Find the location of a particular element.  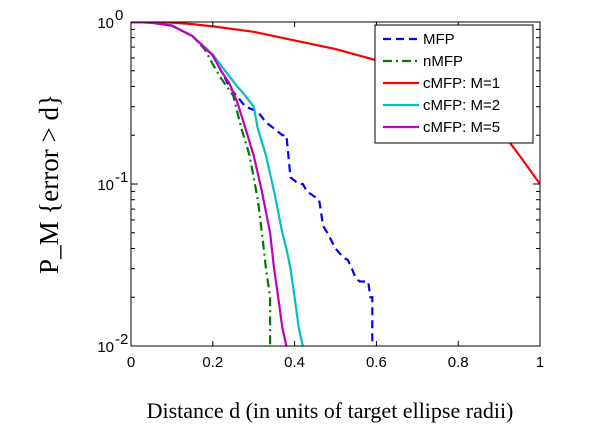

x-tick-label: 0.8 is located at coordinates (458, 362).